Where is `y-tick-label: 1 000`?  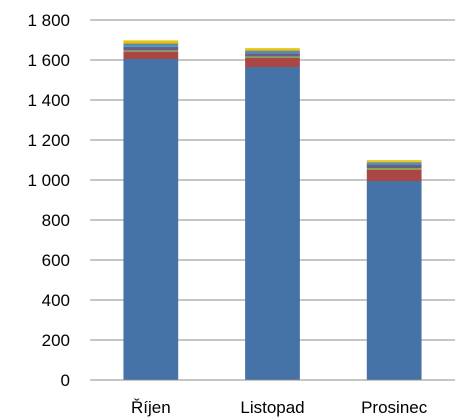
y-tick-label: 1 000 is located at coordinates (48, 180).